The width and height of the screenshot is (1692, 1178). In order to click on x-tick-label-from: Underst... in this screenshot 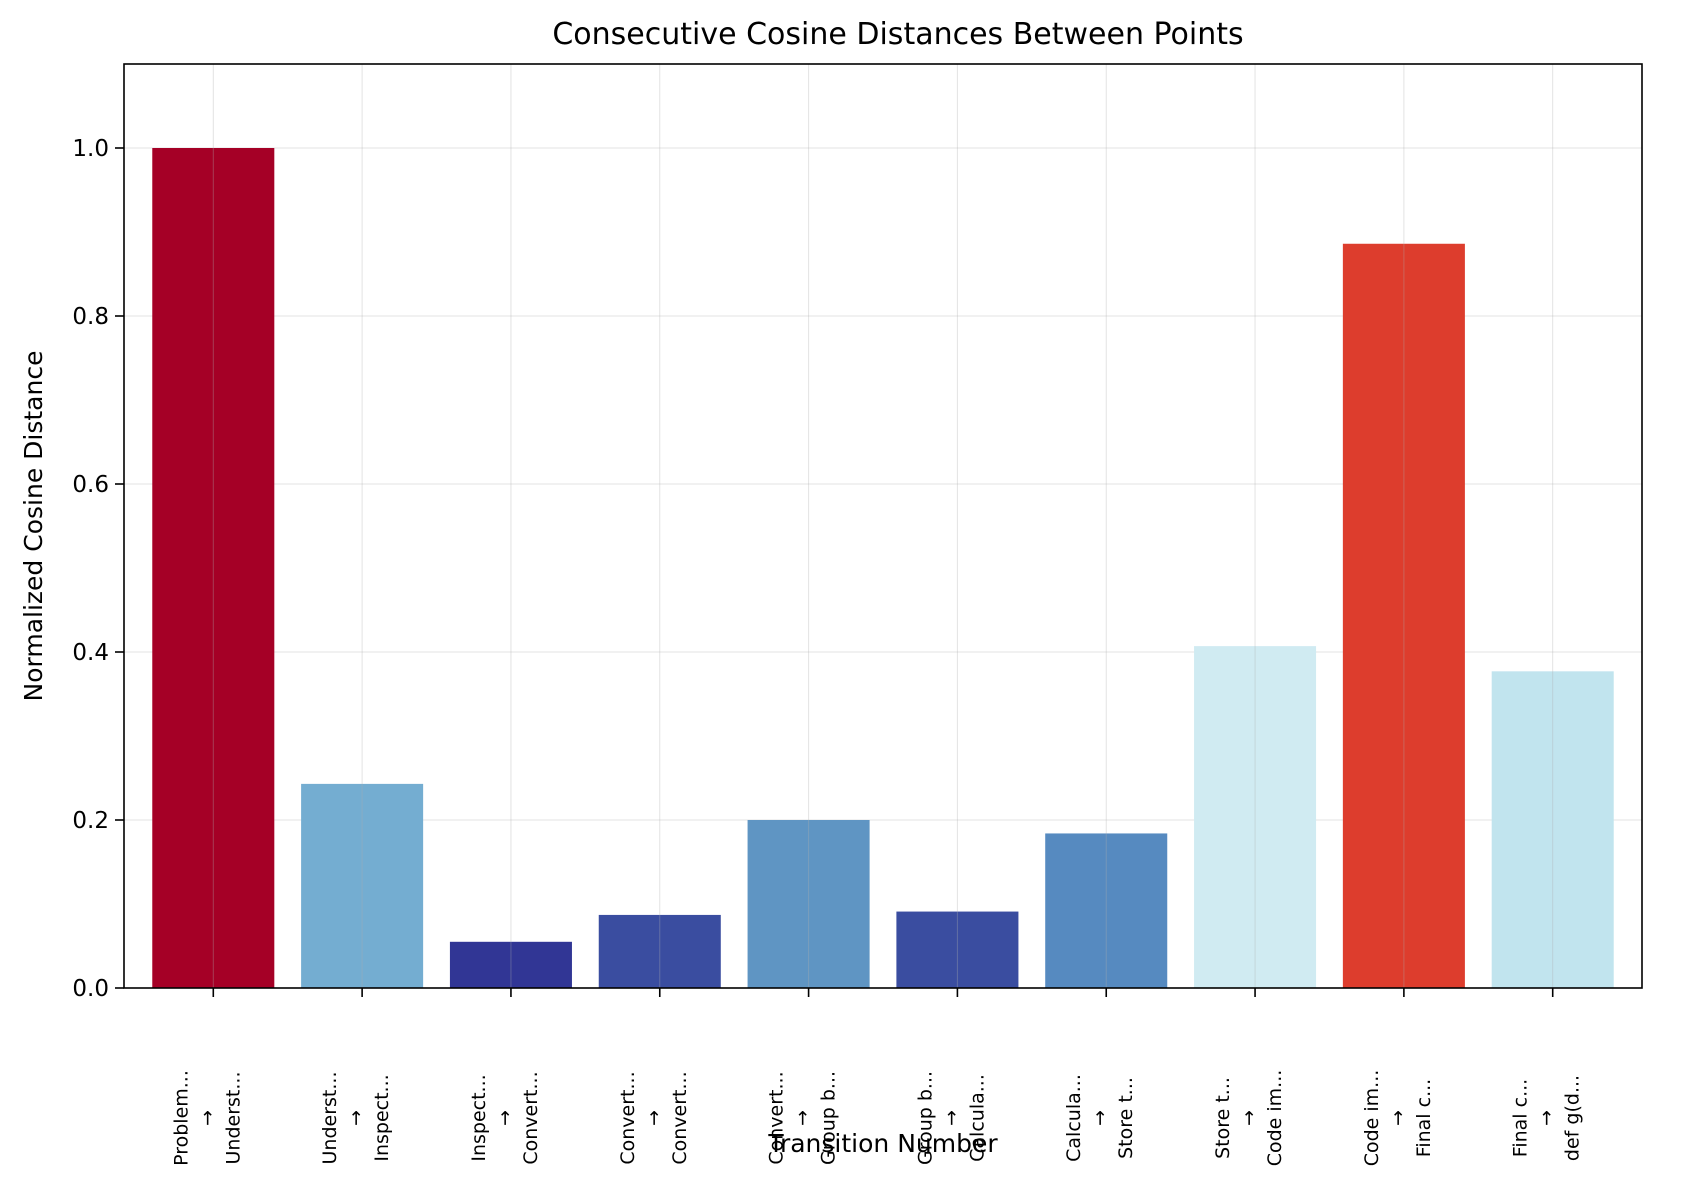, I will do `click(330, 1118)`.